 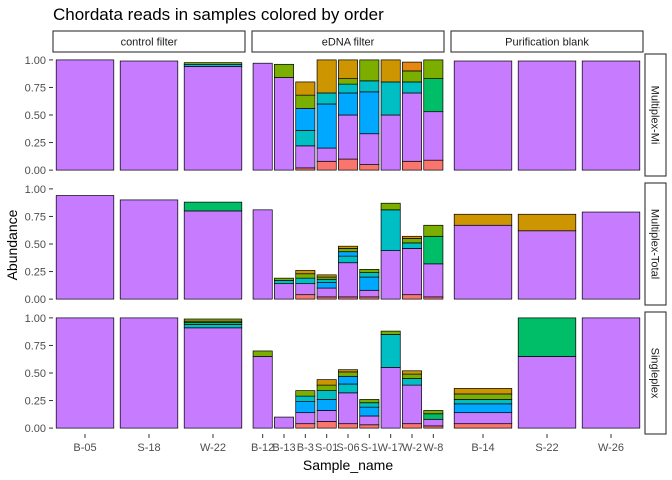 I want to click on x-tick-label: W-26, so click(x=611, y=448).